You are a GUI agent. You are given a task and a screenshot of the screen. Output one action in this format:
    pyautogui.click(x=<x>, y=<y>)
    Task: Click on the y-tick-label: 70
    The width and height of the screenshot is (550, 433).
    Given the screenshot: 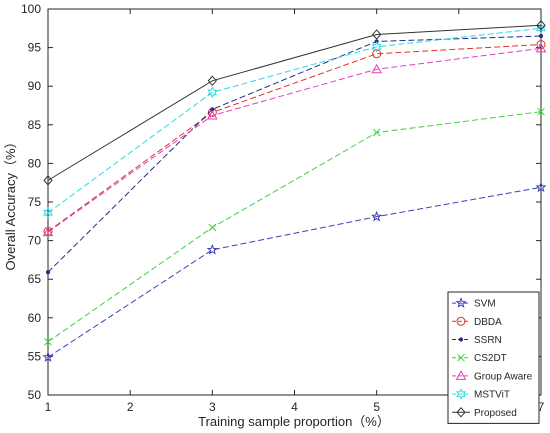 What is the action you would take?
    pyautogui.click(x=35, y=241)
    